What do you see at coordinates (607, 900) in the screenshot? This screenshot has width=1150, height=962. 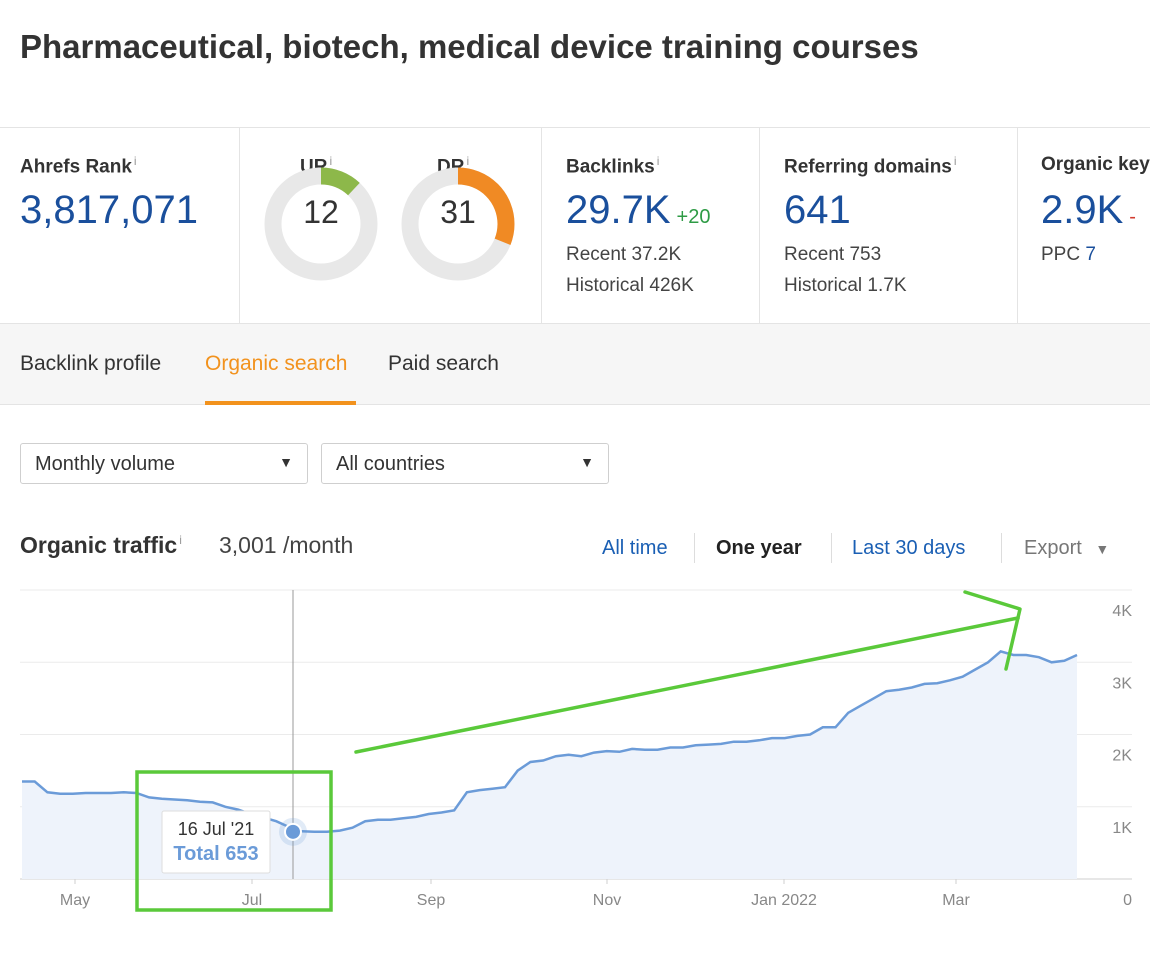 I see `x-tick-label: Nov` at bounding box center [607, 900].